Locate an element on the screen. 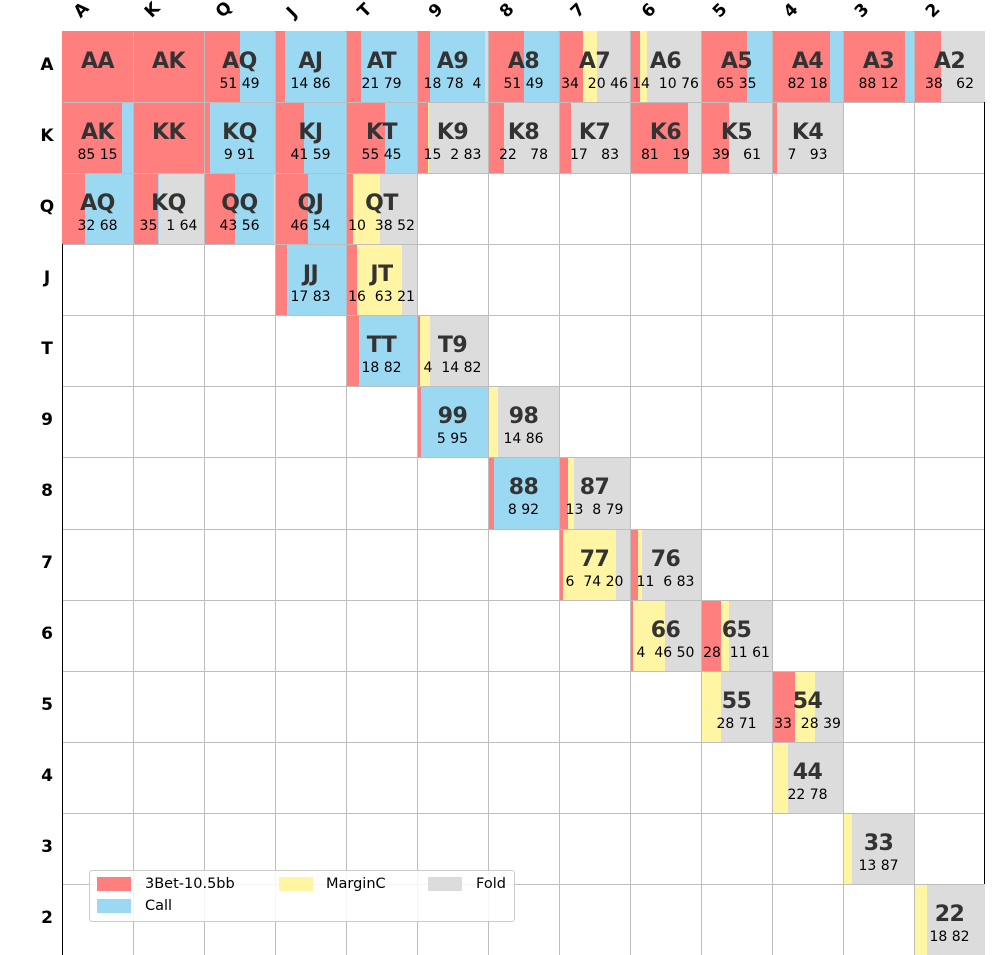 This screenshot has width=1000, height=955. frequency-label: 14 10 76 is located at coordinates (665, 84).